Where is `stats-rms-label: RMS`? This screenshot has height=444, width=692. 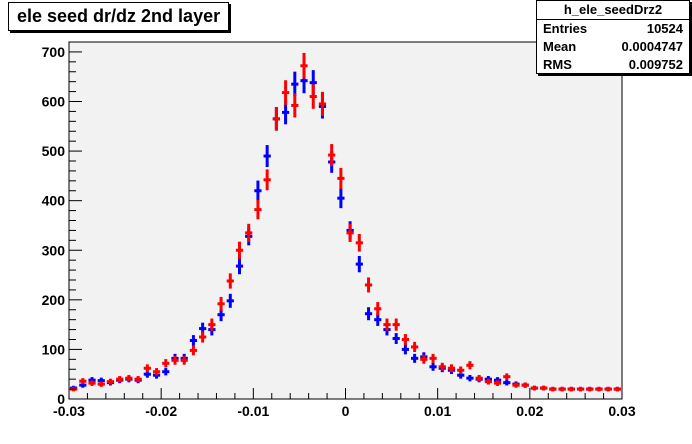 stats-rms-label: RMS is located at coordinates (557, 64).